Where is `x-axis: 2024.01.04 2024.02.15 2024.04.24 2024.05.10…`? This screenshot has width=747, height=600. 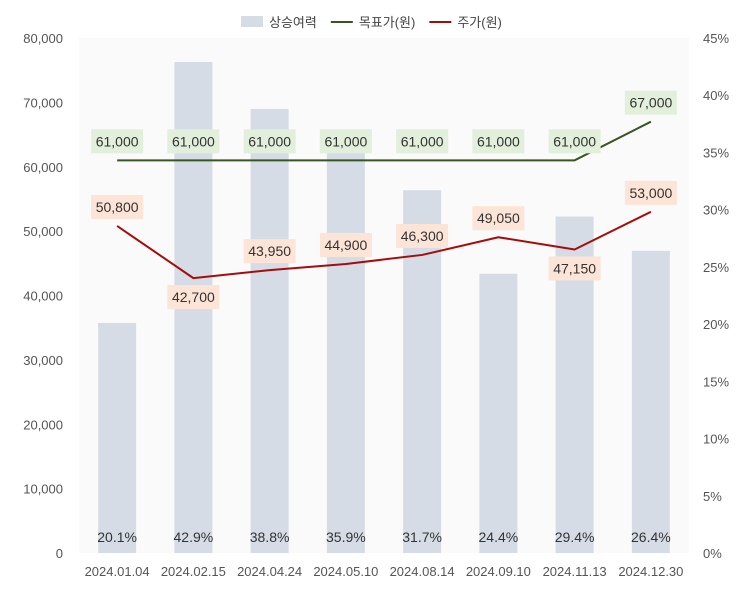 x-axis: 2024.01.04 2024.02.15 2024.04.24 2024.05.10… is located at coordinates (384, 571).